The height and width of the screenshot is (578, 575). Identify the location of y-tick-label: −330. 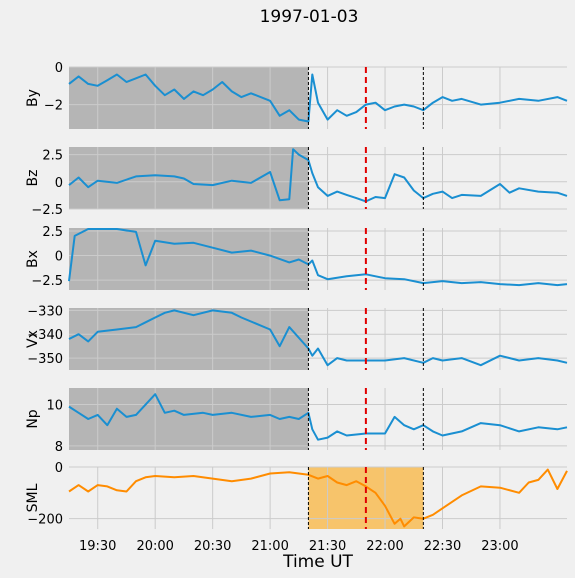
(45, 311).